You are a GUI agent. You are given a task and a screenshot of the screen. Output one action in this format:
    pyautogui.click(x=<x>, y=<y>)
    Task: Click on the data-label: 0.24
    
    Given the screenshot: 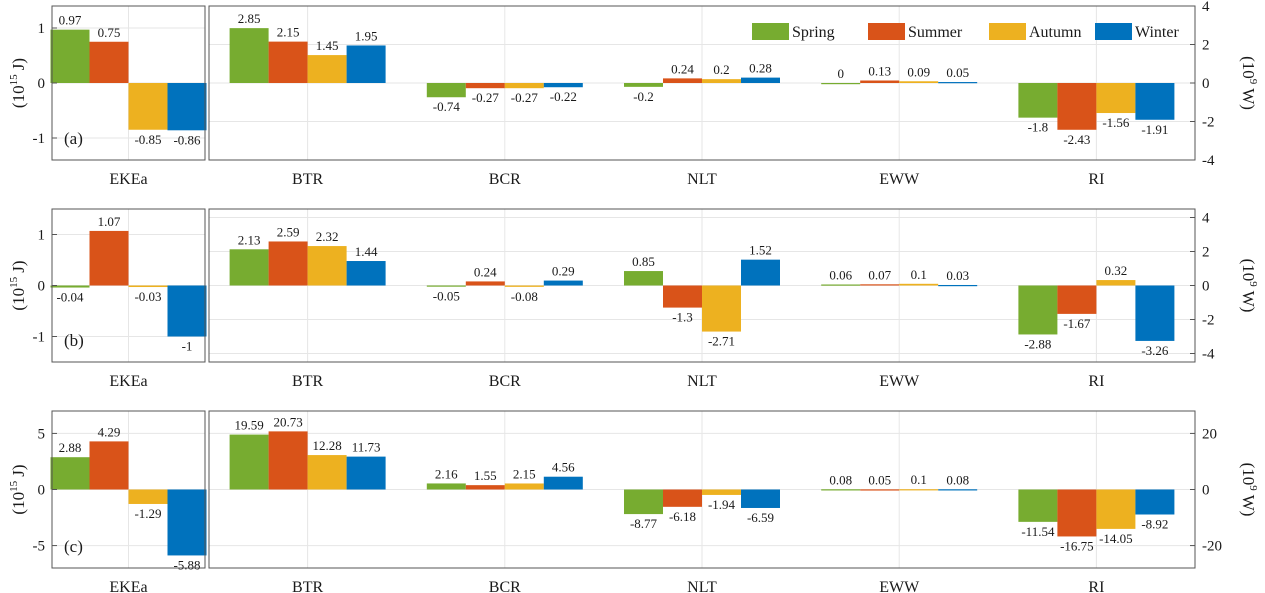 What is the action you would take?
    pyautogui.click(x=682, y=68)
    